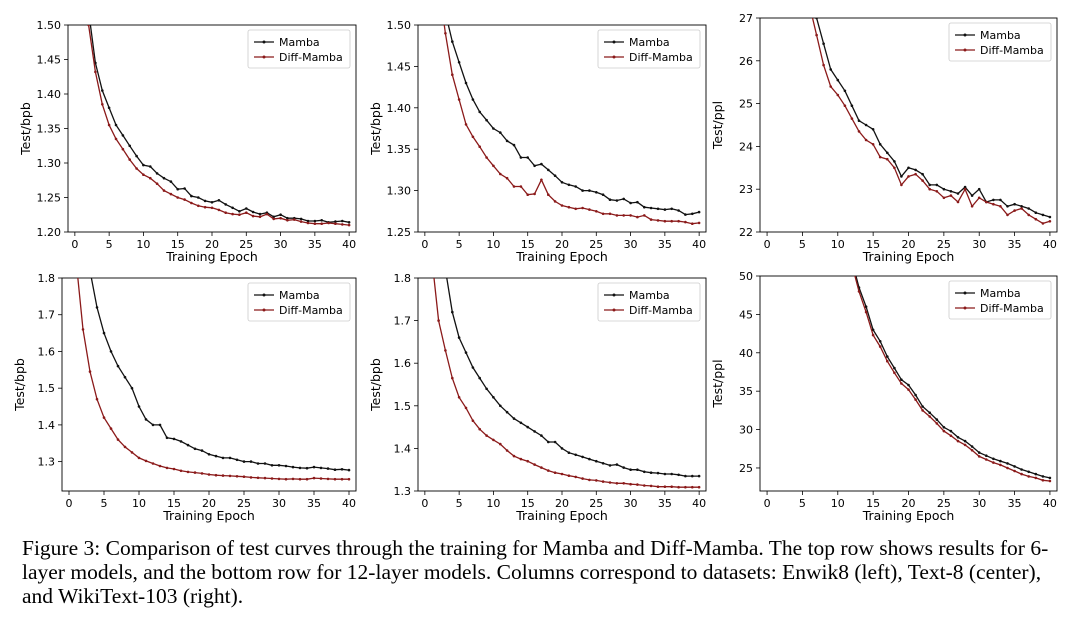  I want to click on y-tick-label: 25, so click(746, 468).